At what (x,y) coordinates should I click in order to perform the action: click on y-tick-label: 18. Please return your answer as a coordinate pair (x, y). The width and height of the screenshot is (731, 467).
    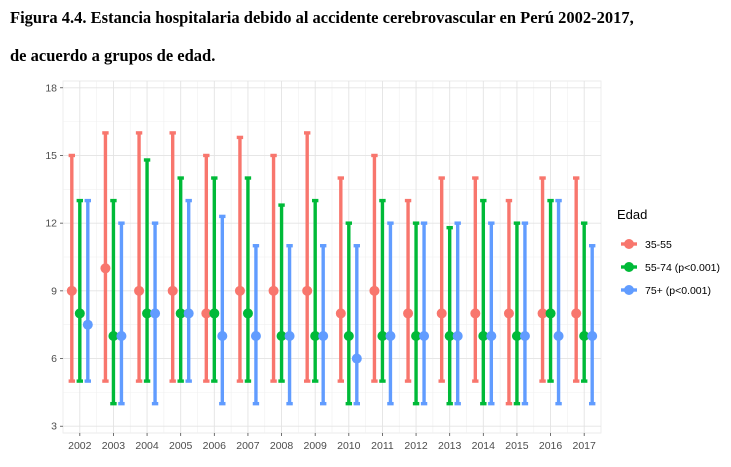
    Looking at the image, I should click on (51, 88).